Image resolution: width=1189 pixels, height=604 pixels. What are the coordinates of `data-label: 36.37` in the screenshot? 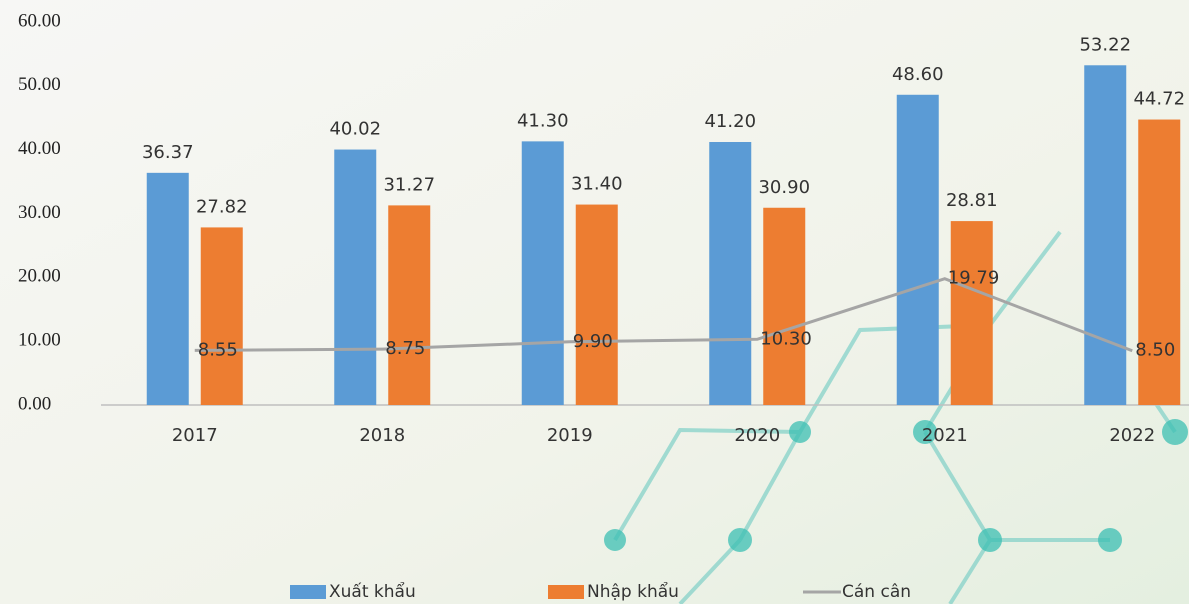 It's located at (168, 152).